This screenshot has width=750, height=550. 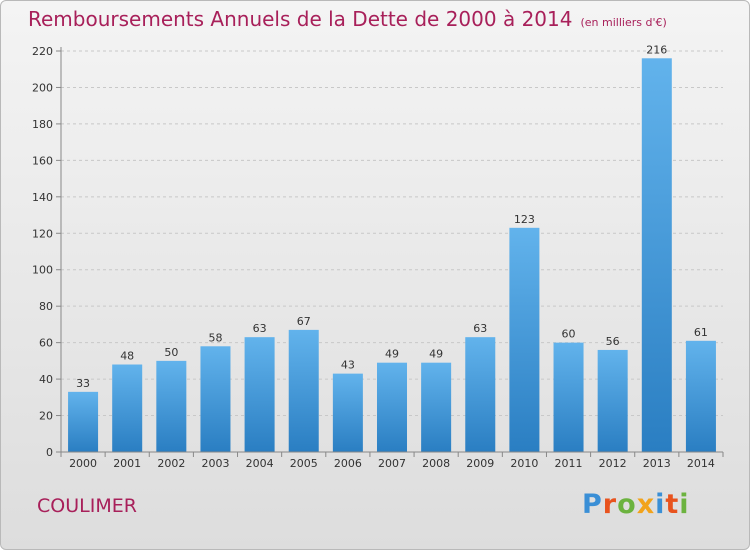 I want to click on commune-name: COULIMER, so click(x=87, y=506).